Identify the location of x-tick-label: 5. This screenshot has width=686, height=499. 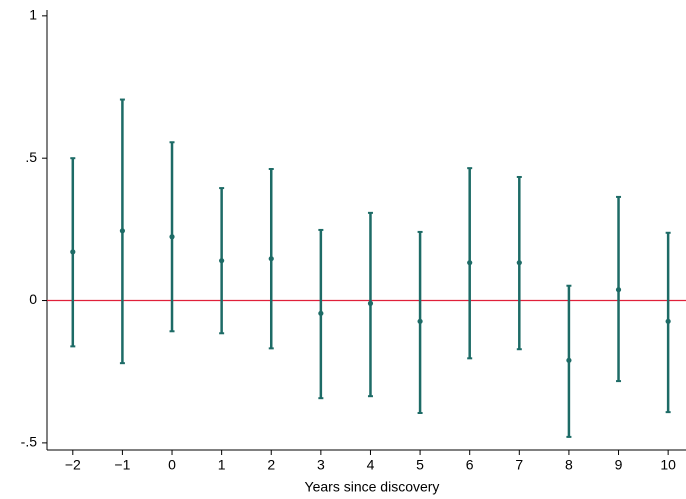
(420, 465).